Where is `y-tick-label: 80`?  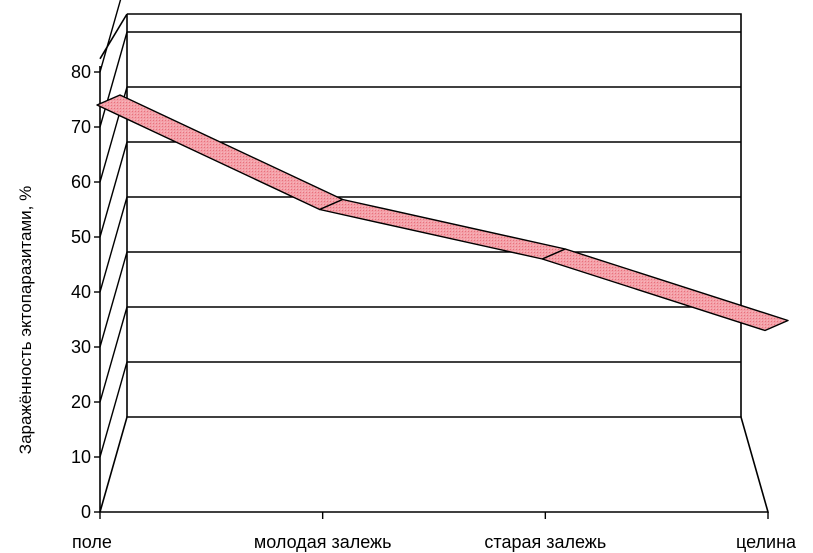
y-tick-label: 80 is located at coordinates (81, 72).